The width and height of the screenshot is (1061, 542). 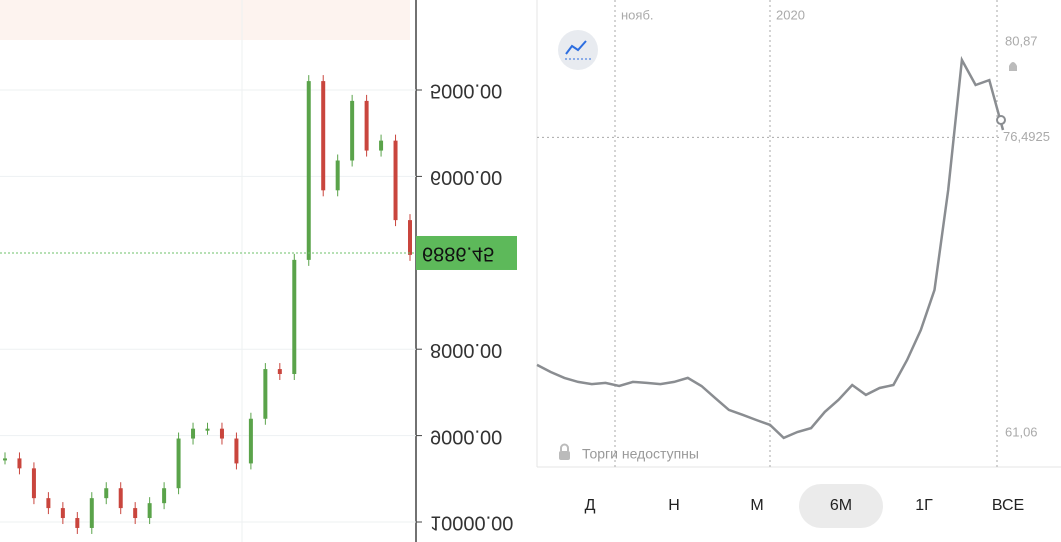 What do you see at coordinates (466, 350) in the screenshot?
I see `y-tick-label: 8000.00` at bounding box center [466, 350].